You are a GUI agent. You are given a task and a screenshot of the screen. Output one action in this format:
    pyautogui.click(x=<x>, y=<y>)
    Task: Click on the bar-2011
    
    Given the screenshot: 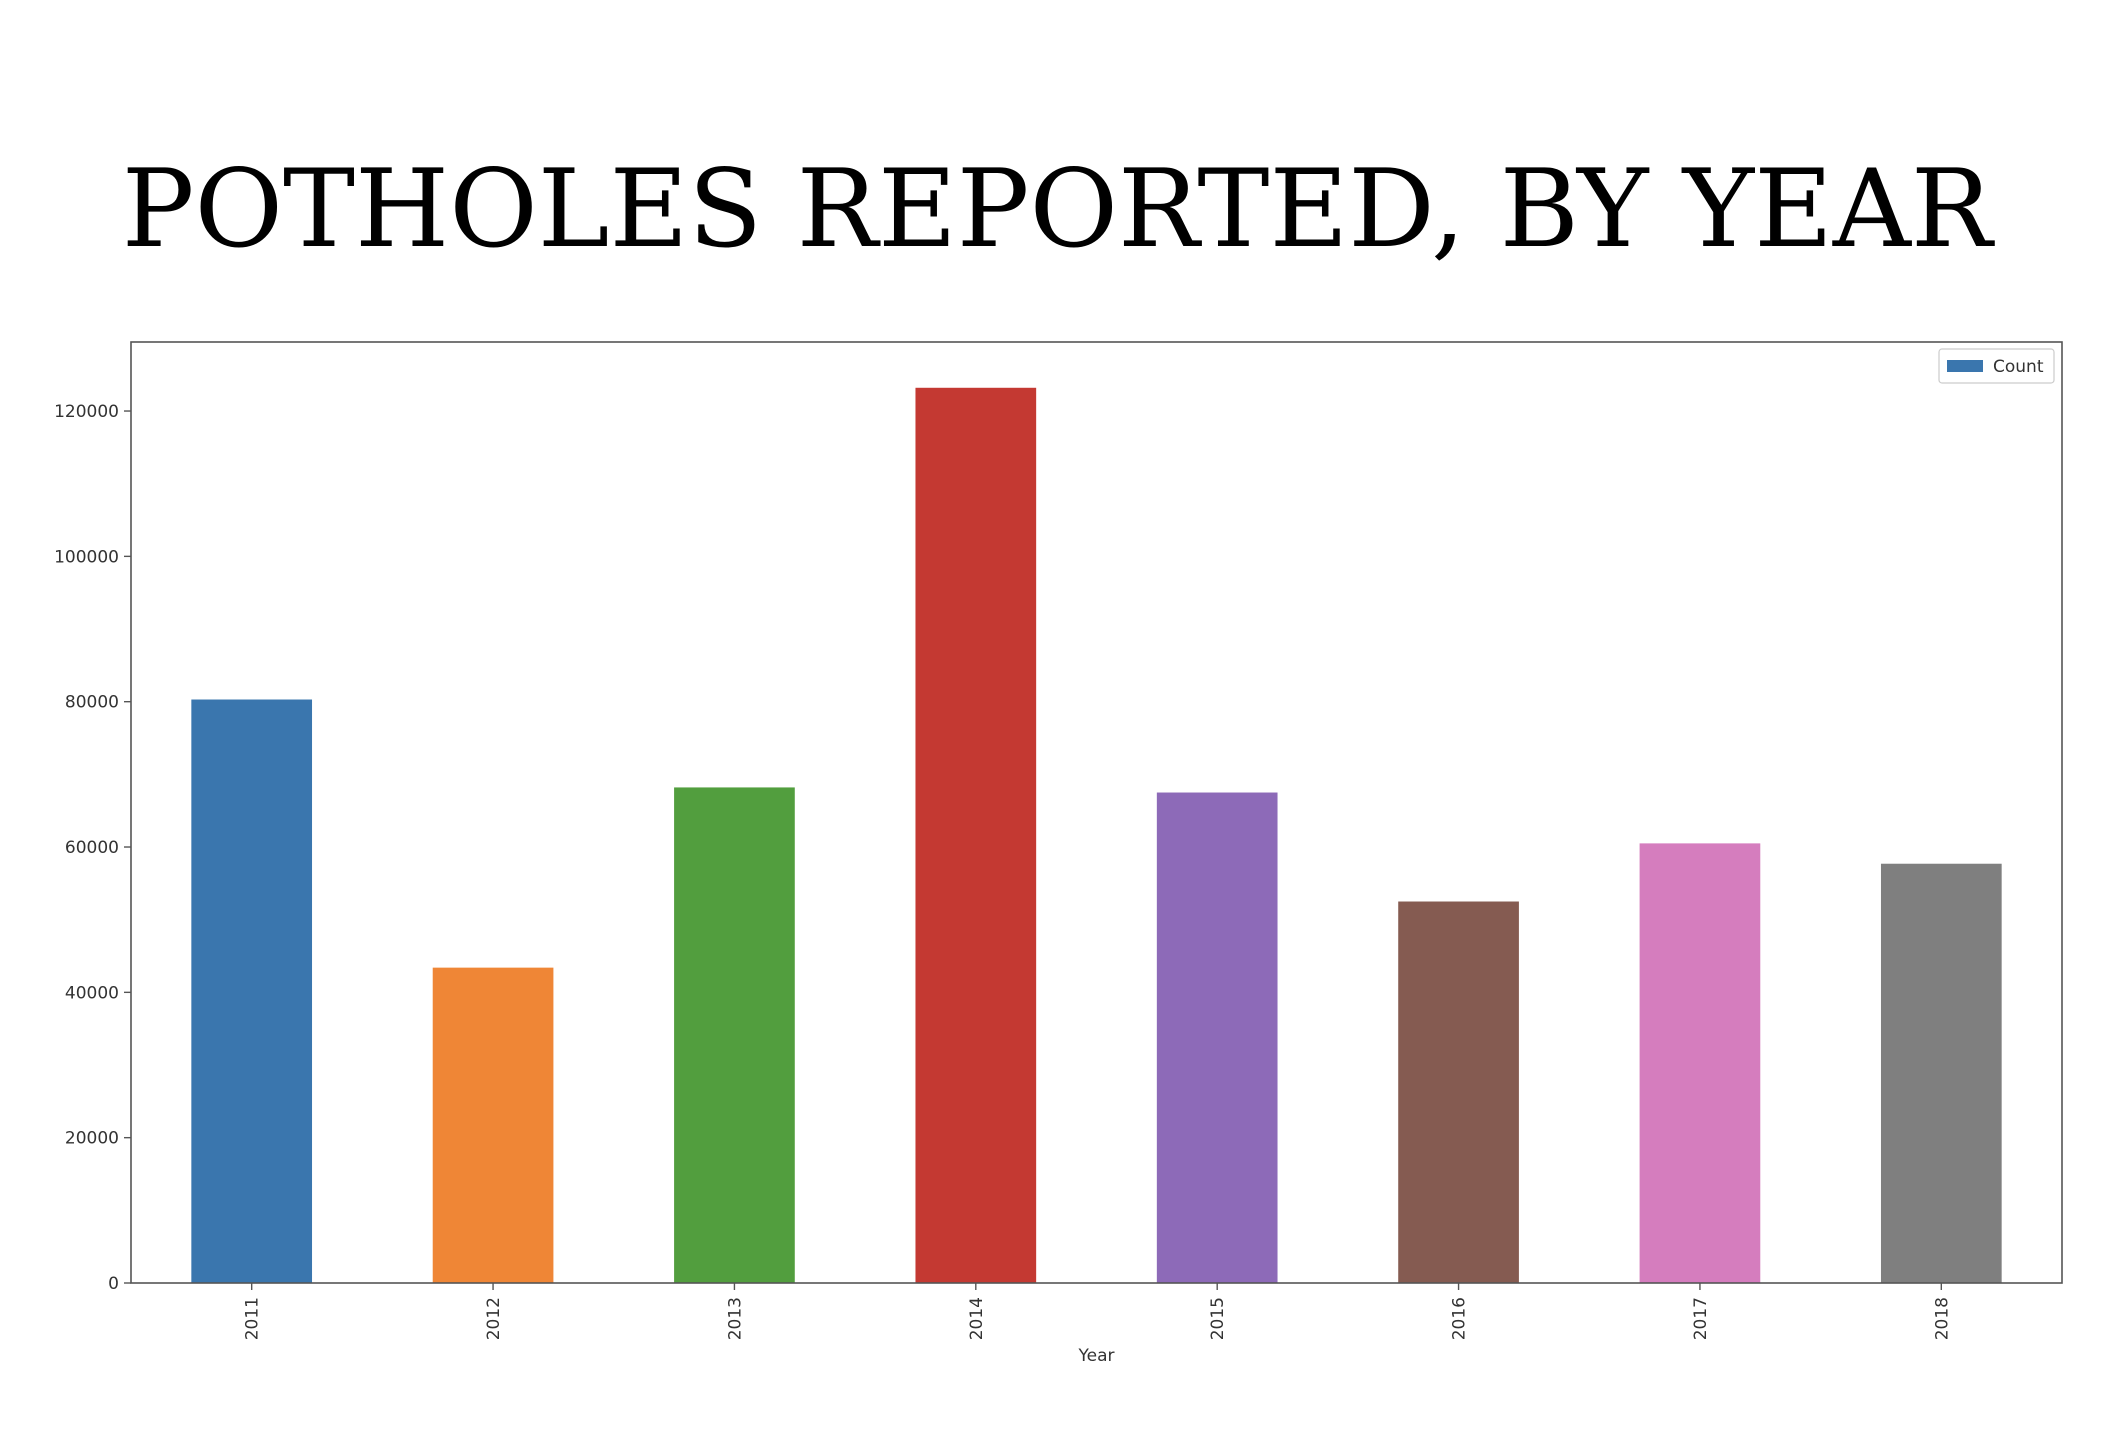 What is the action you would take?
    pyautogui.click(x=252, y=991)
    